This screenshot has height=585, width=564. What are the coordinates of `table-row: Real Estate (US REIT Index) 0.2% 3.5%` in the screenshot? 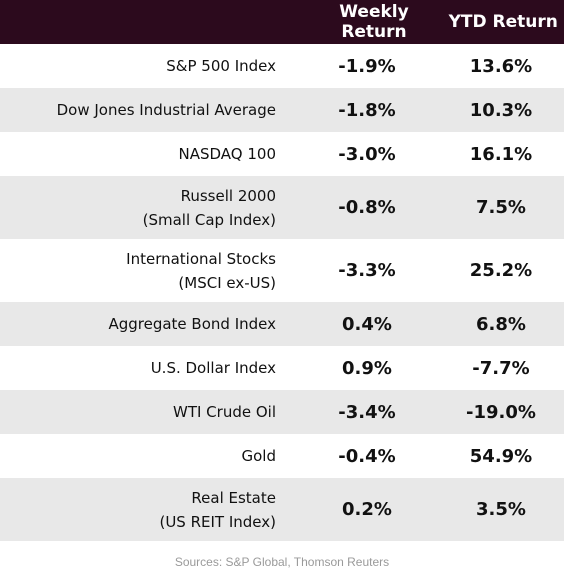 It's located at (282, 509).